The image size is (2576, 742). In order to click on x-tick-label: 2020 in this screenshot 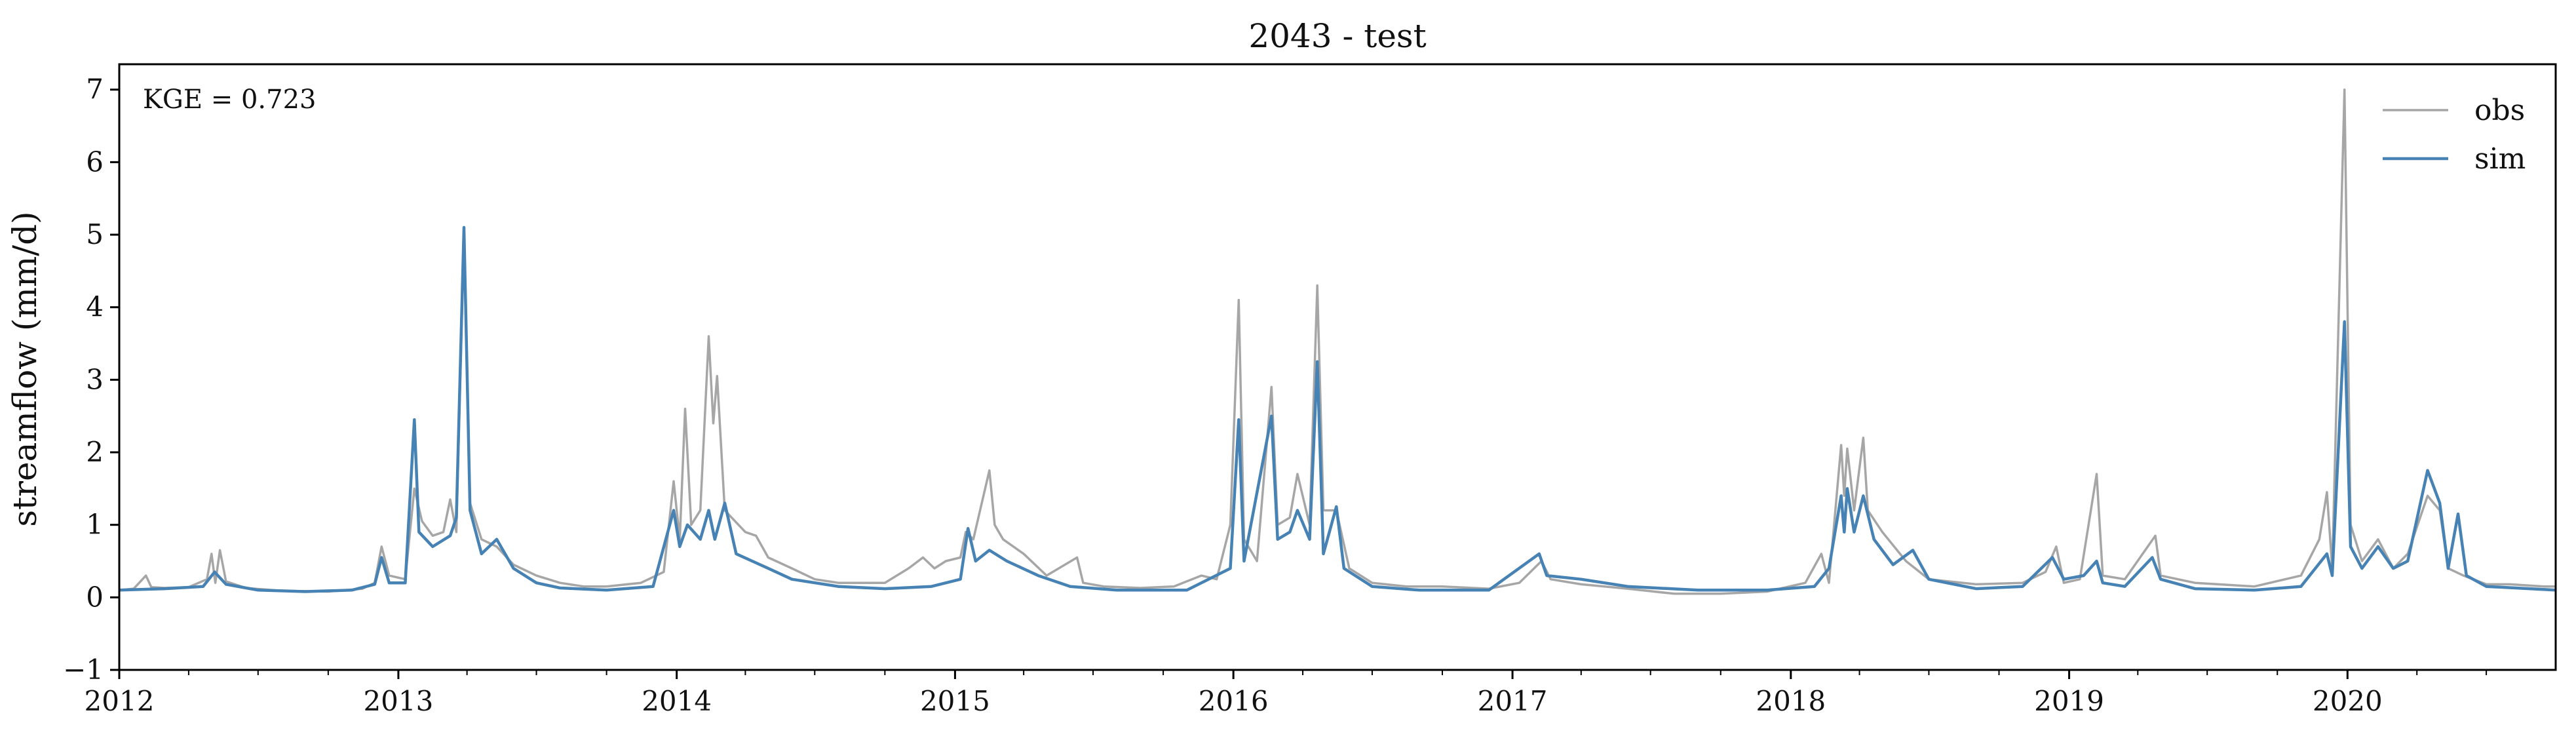, I will do `click(2348, 701)`.